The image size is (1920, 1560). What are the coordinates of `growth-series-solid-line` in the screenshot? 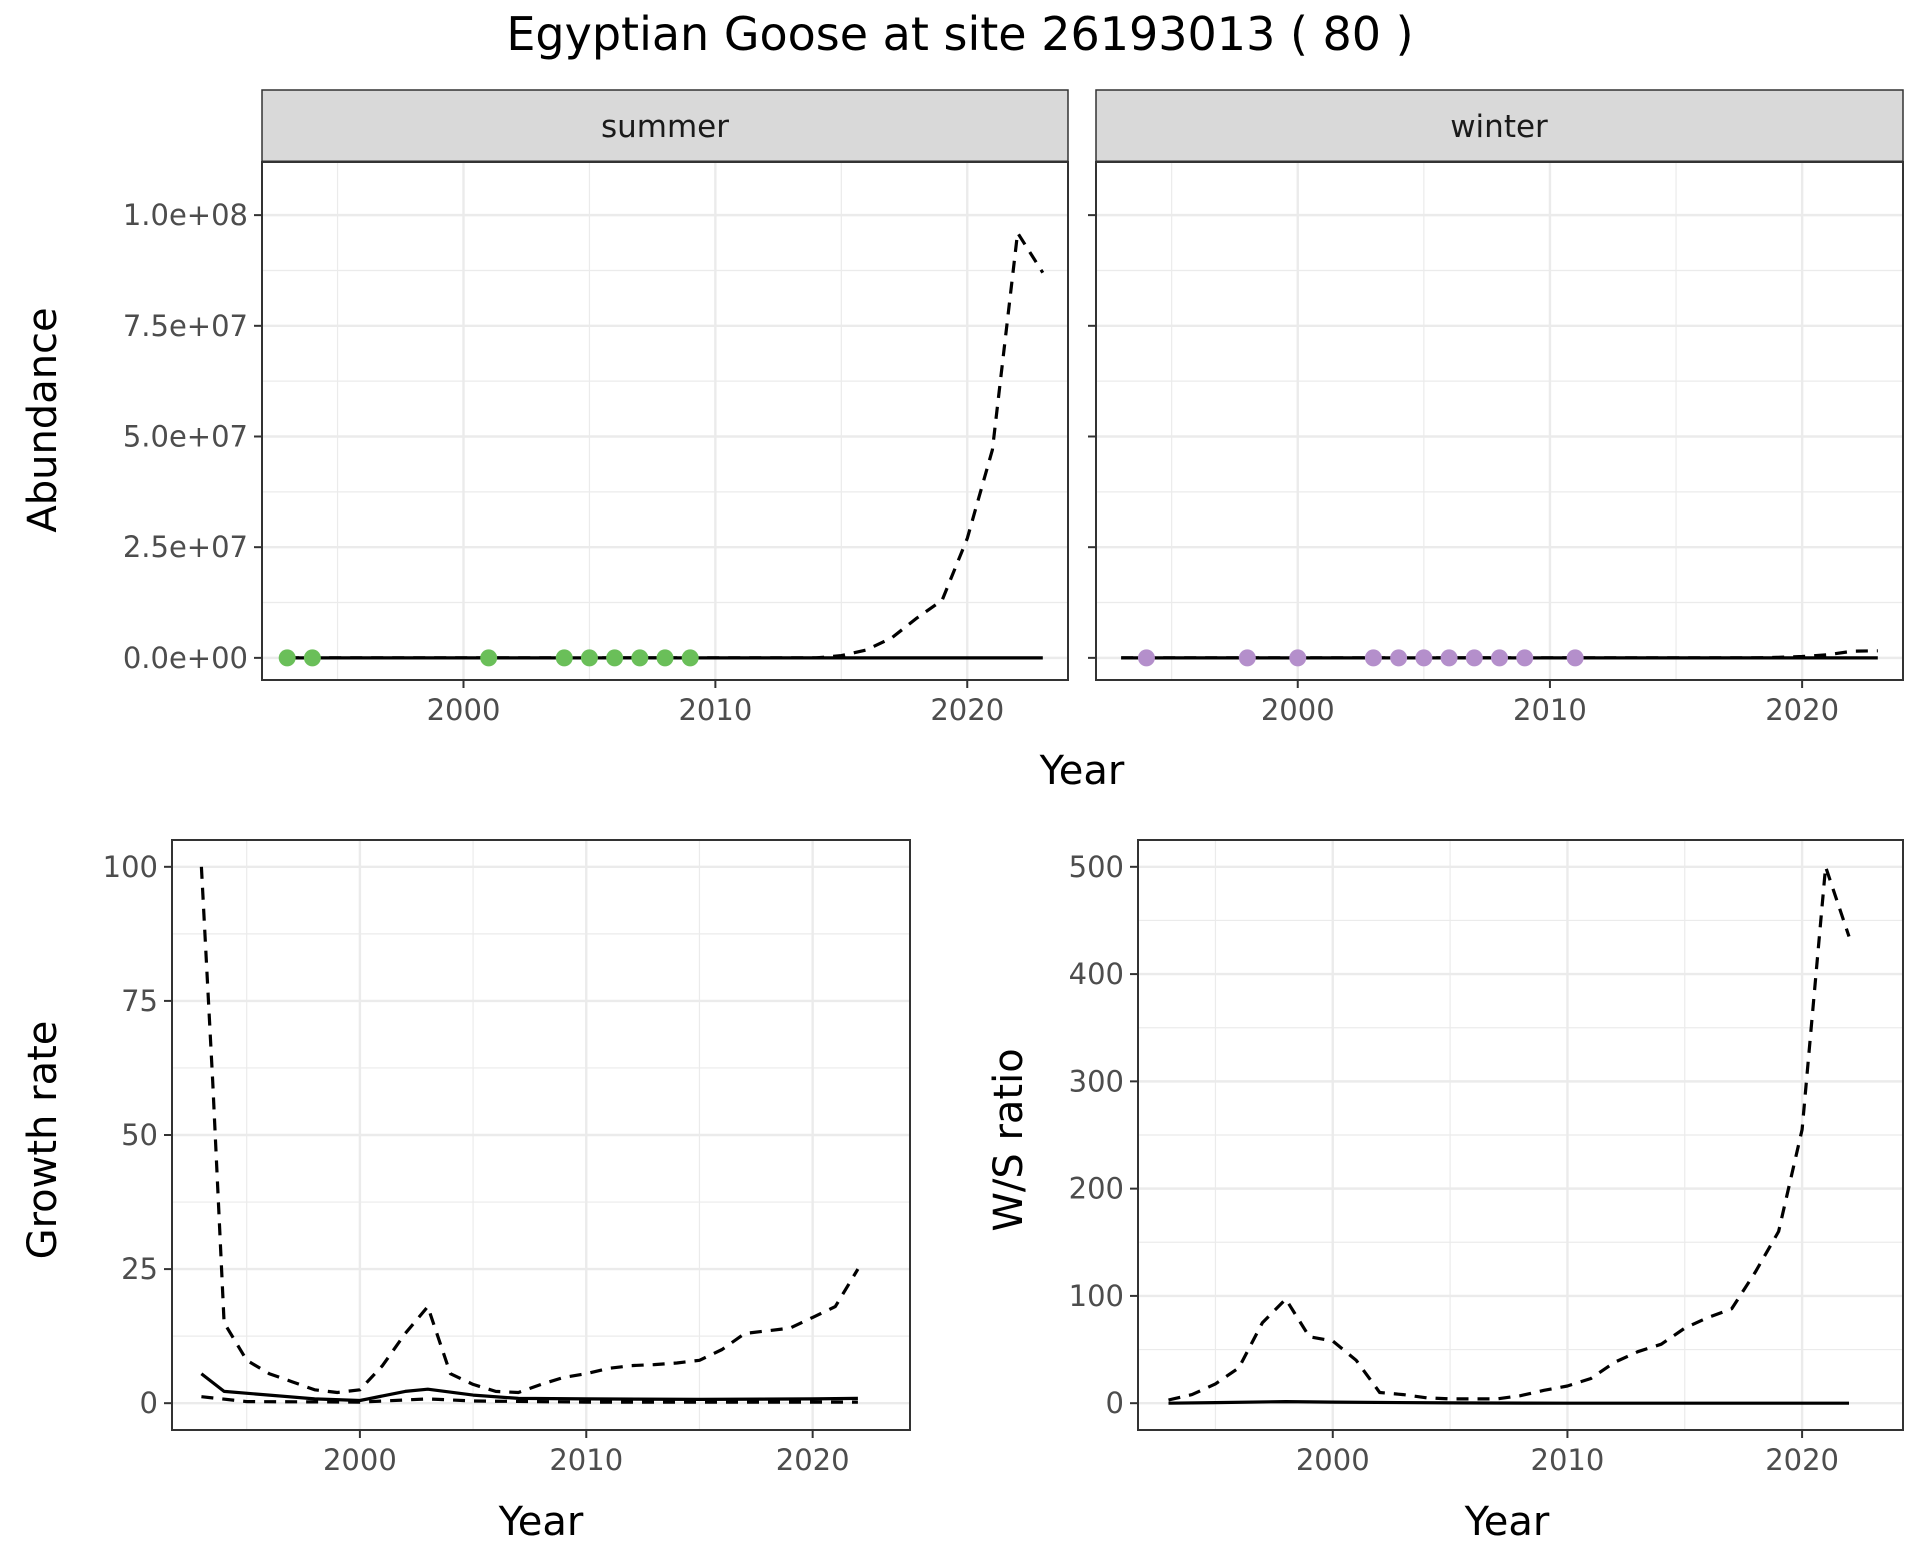 It's located at (529, 1387).